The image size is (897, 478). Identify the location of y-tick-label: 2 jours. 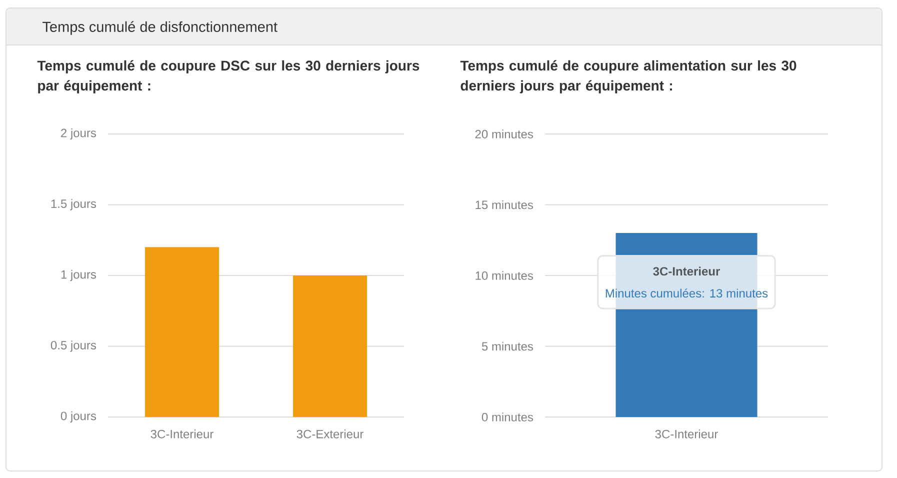
(78, 134).